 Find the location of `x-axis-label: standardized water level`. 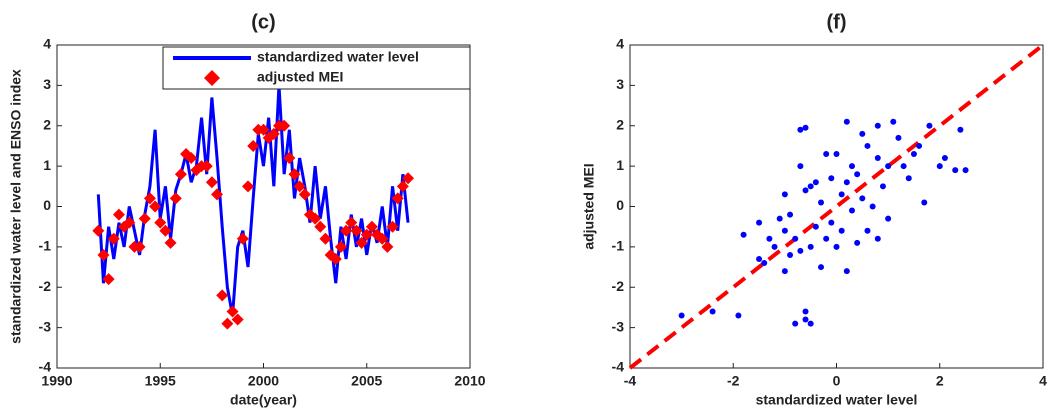

x-axis-label: standardized water level is located at coordinates (837, 400).